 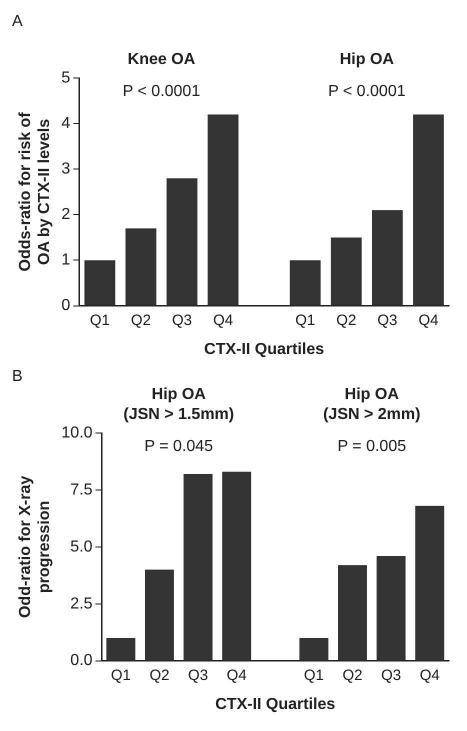 What do you see at coordinates (179, 446) in the screenshot?
I see `annotation: P = 0.045` at bounding box center [179, 446].